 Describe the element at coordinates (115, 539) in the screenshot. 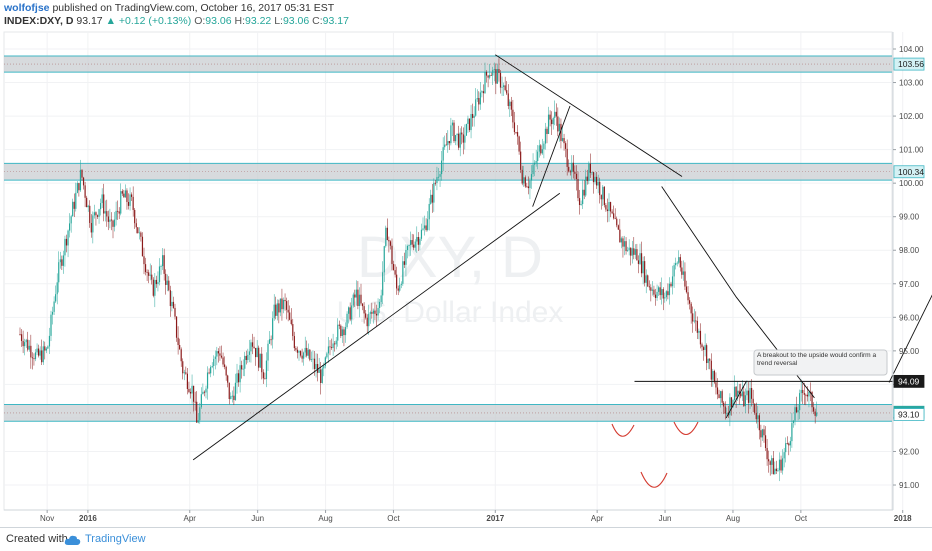

I see `tradingview-link: TradingView` at that location.